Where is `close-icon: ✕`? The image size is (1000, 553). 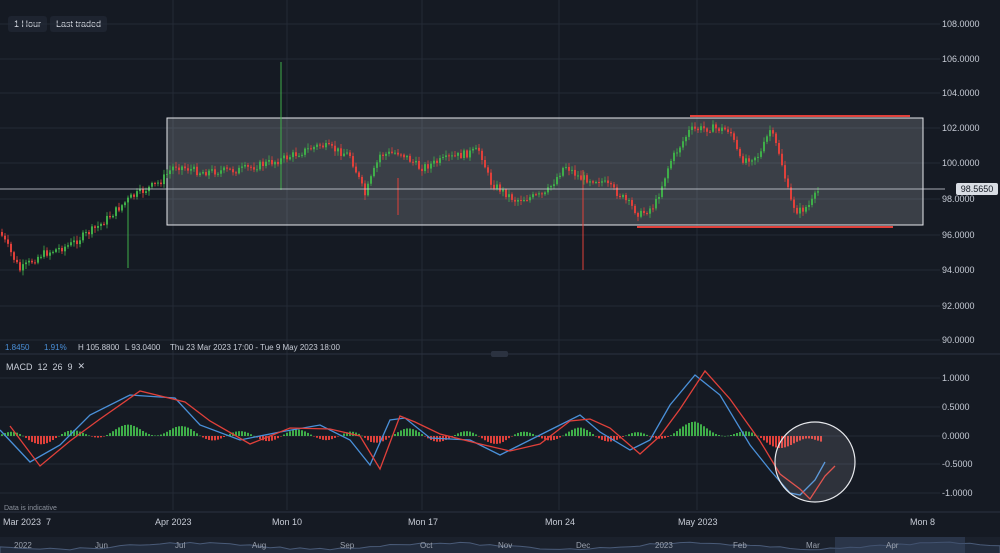
close-icon: ✕ is located at coordinates (81, 366).